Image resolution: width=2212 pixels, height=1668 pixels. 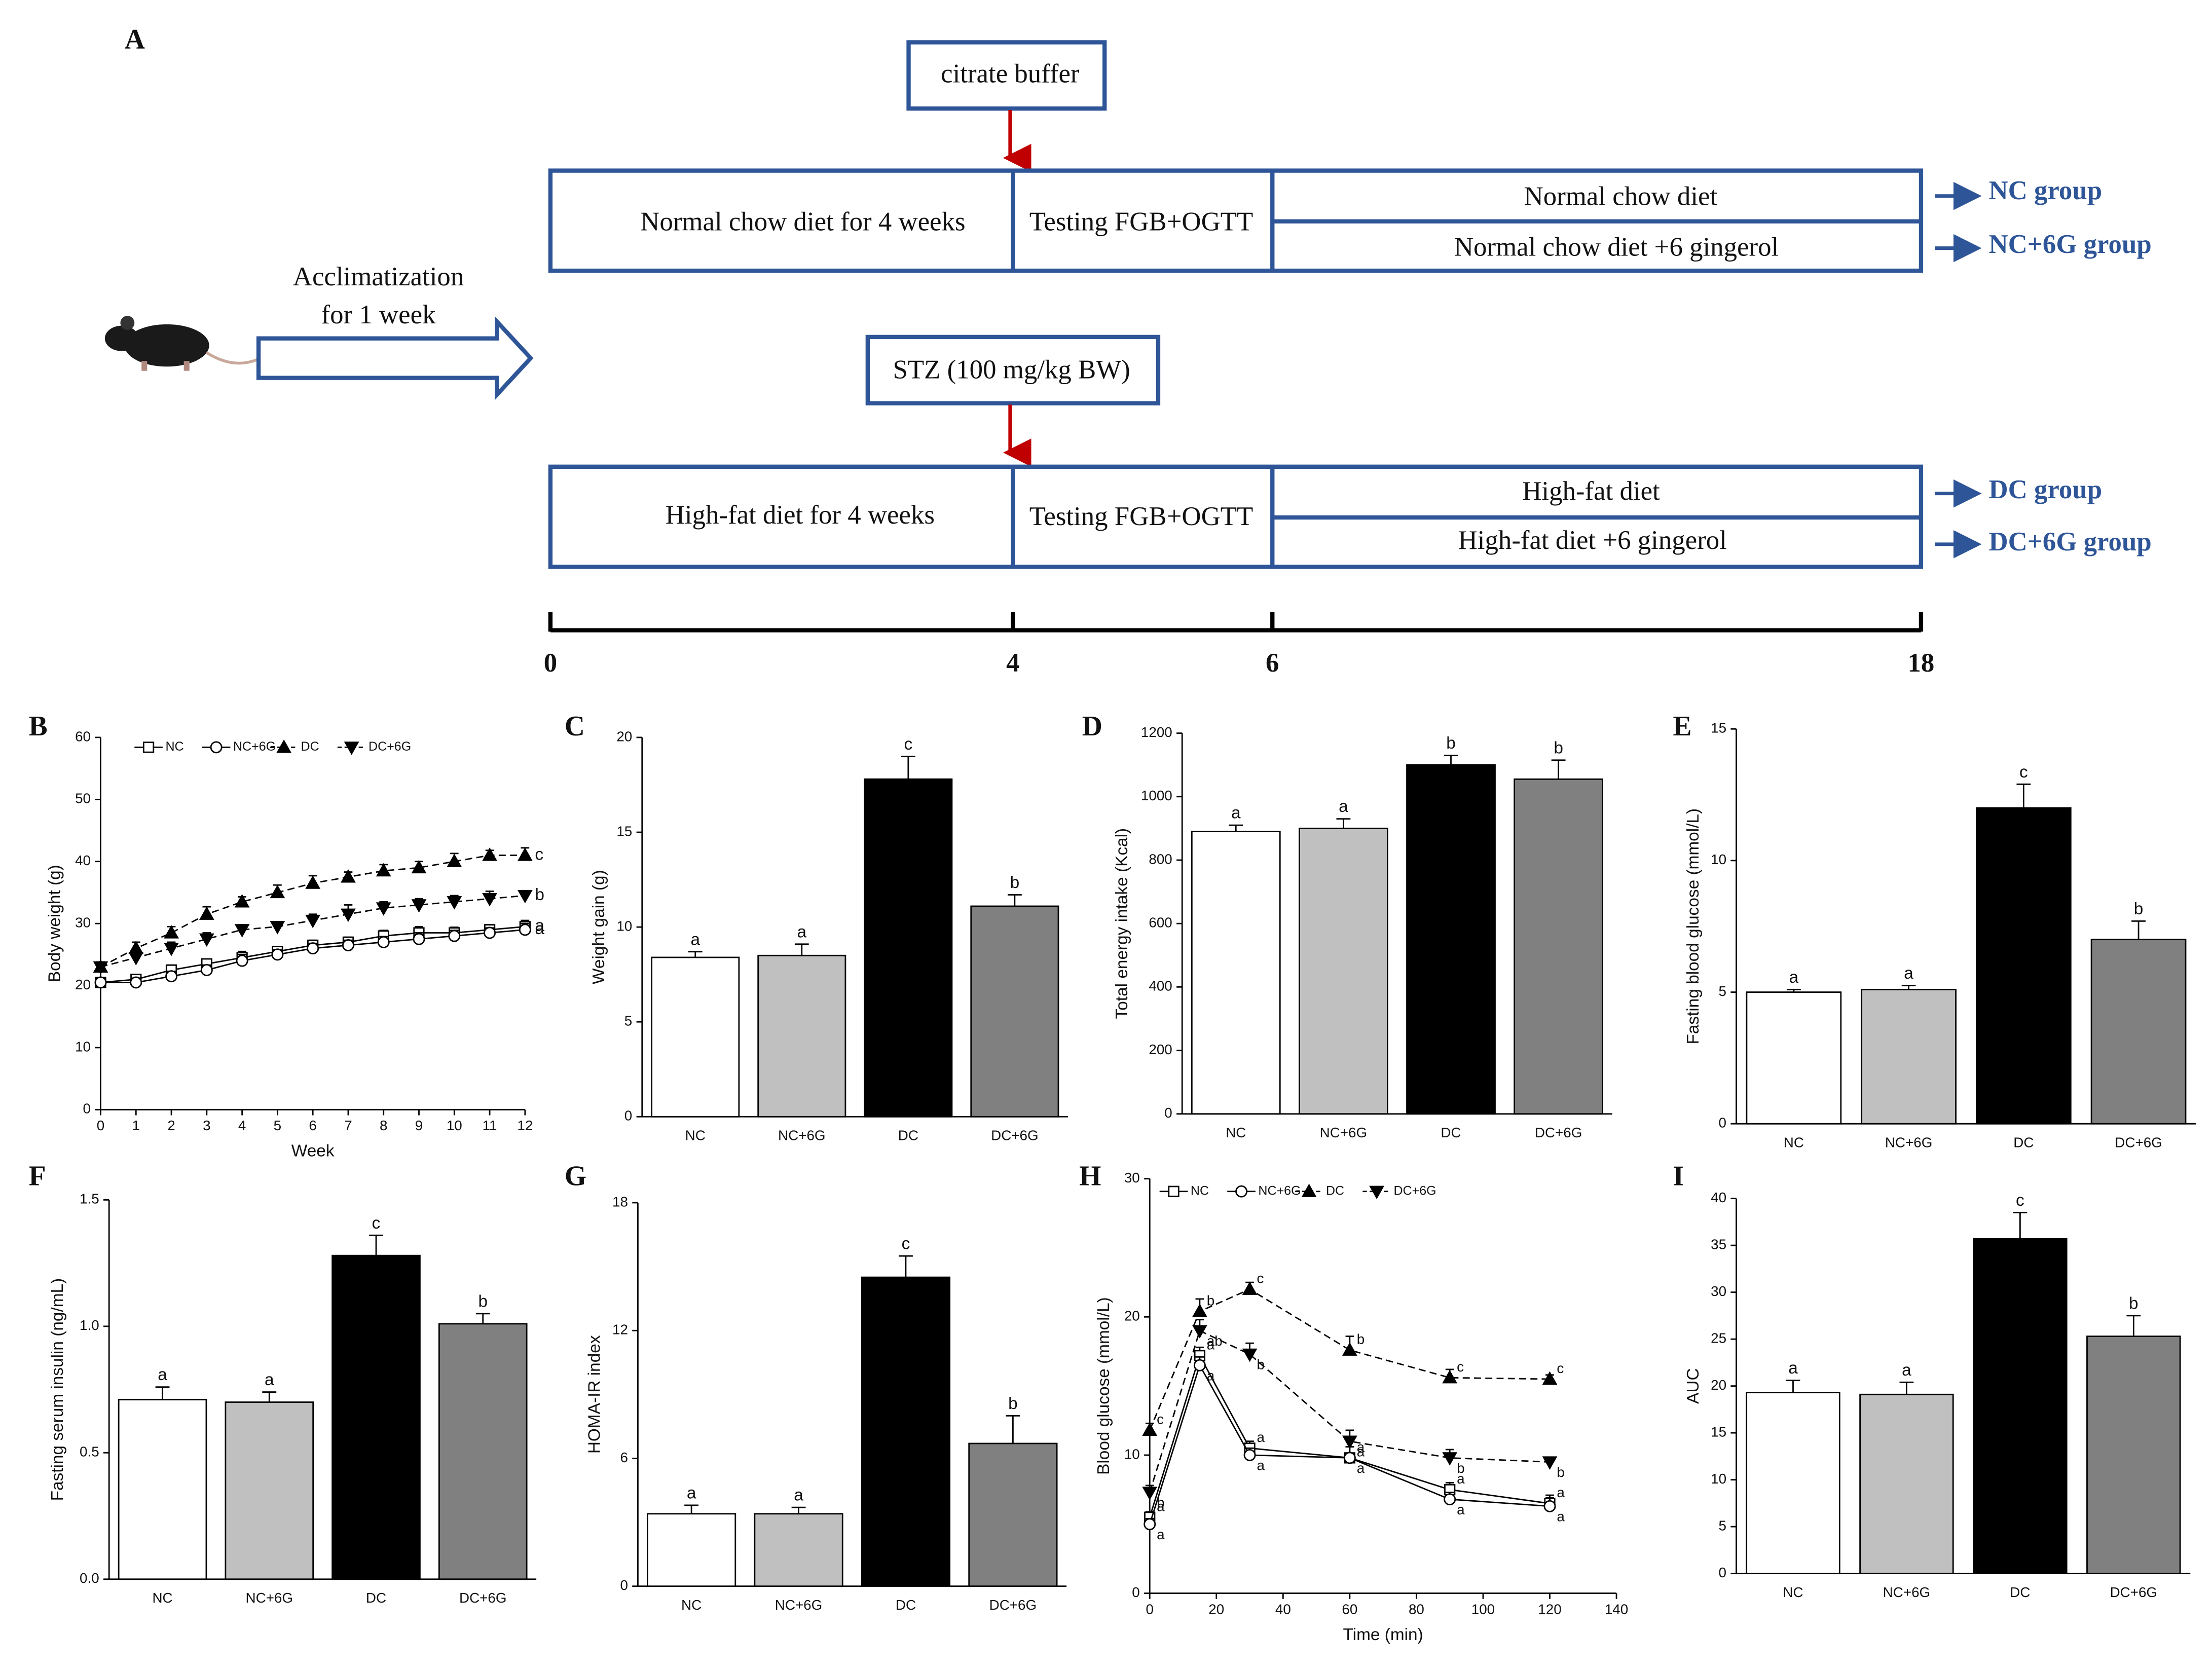 I want to click on x-tick-label: 5, so click(x=278, y=1125).